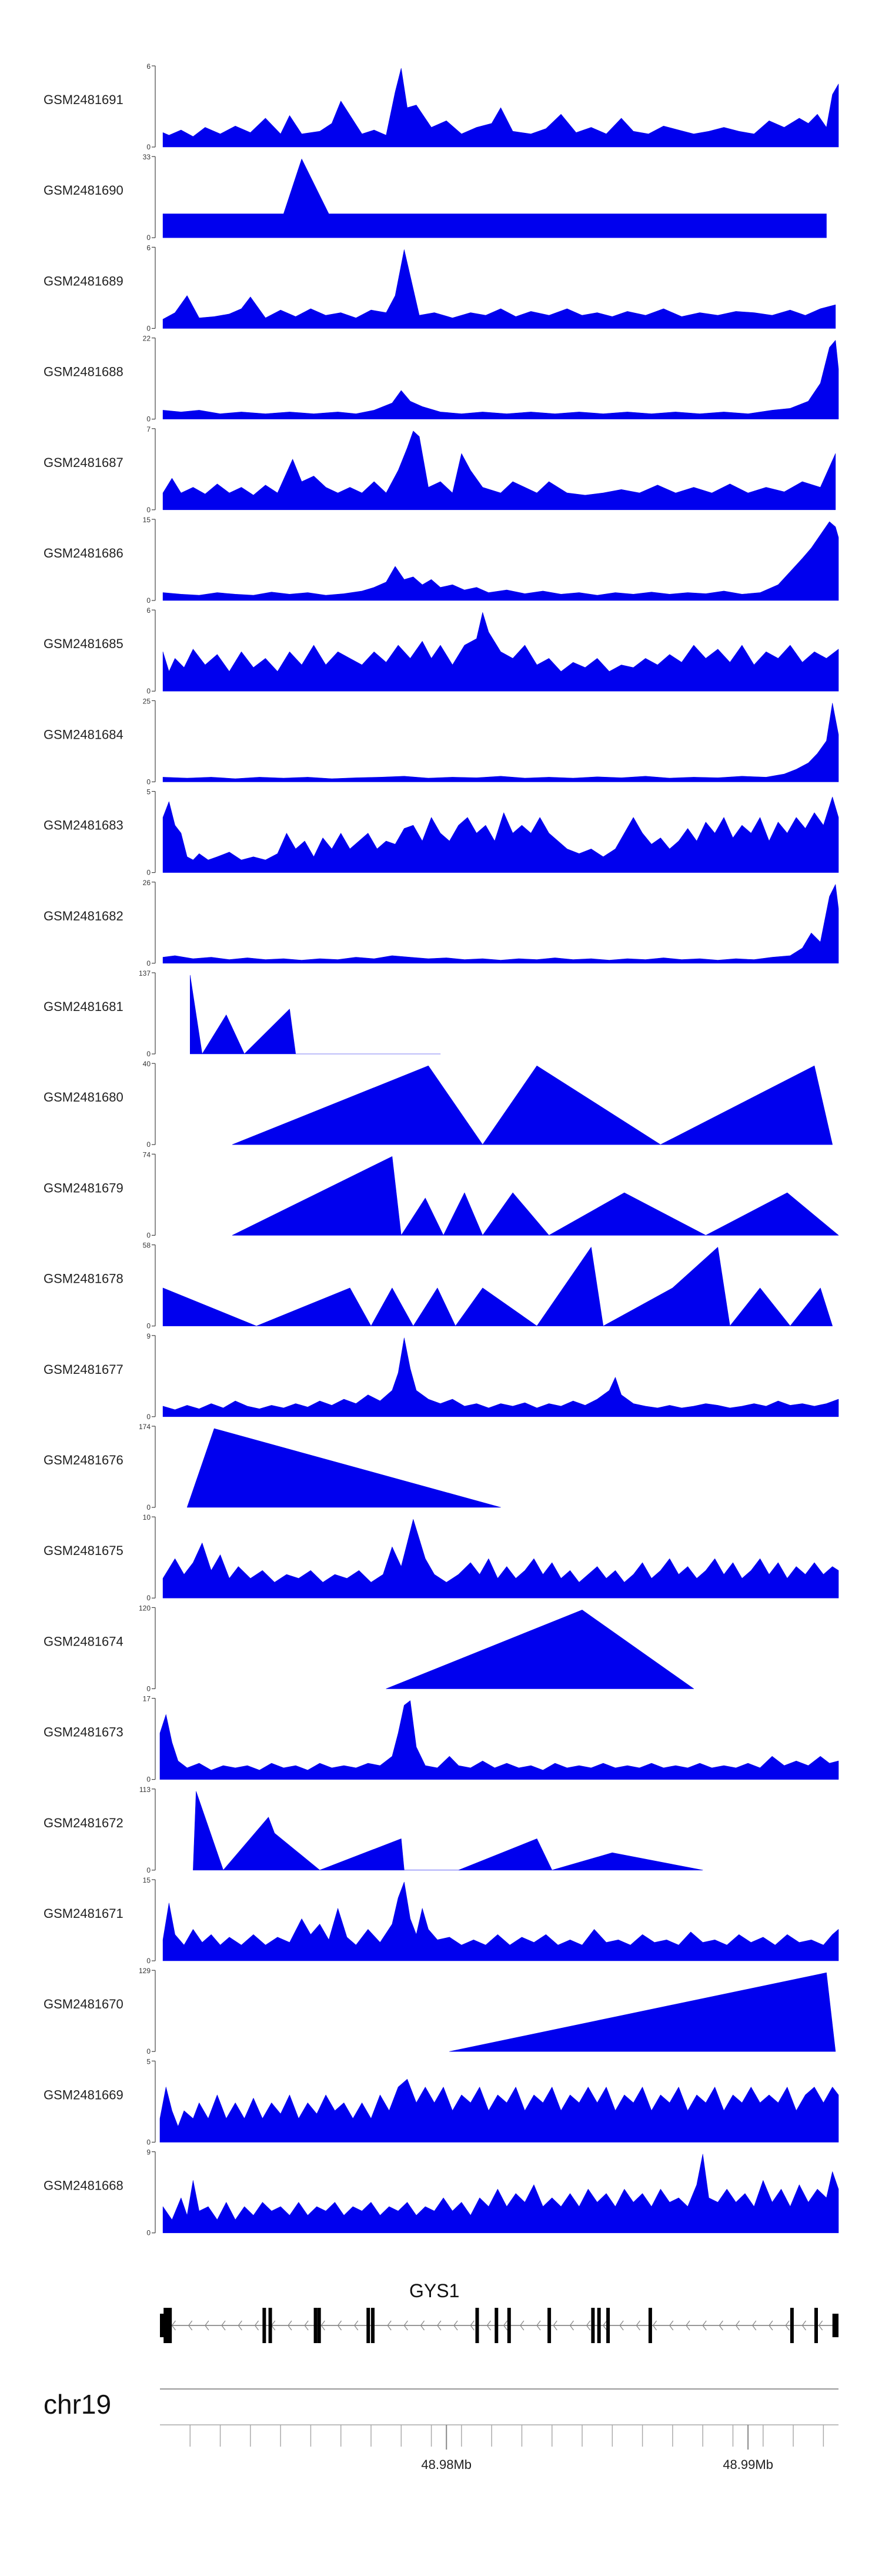  What do you see at coordinates (440, 2011) in the screenshot?
I see `track: GSM2481670 129 0` at bounding box center [440, 2011].